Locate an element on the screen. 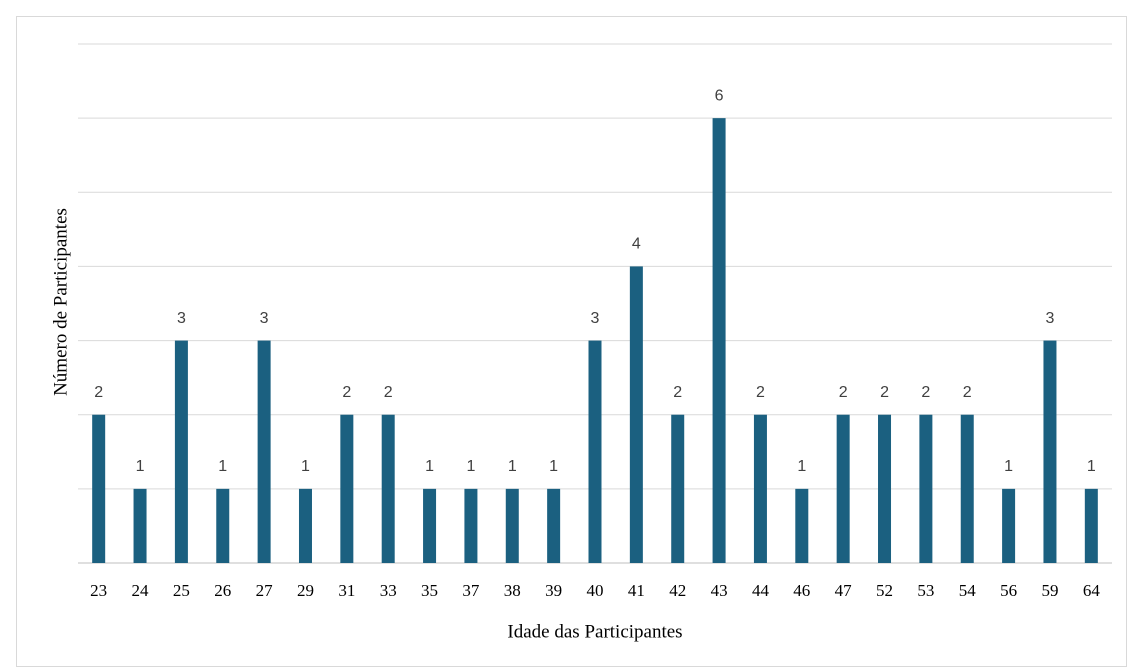  x-axis-title: Idade das Participantes is located at coordinates (594, 631).